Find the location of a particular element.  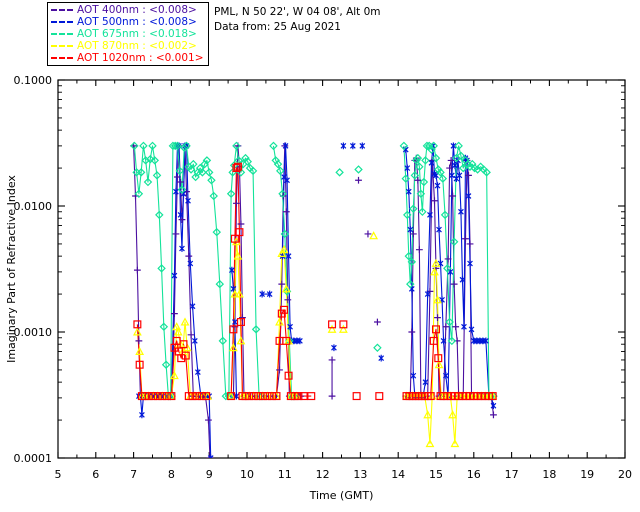

x-tick-label: 8 is located at coordinates (171, 474).